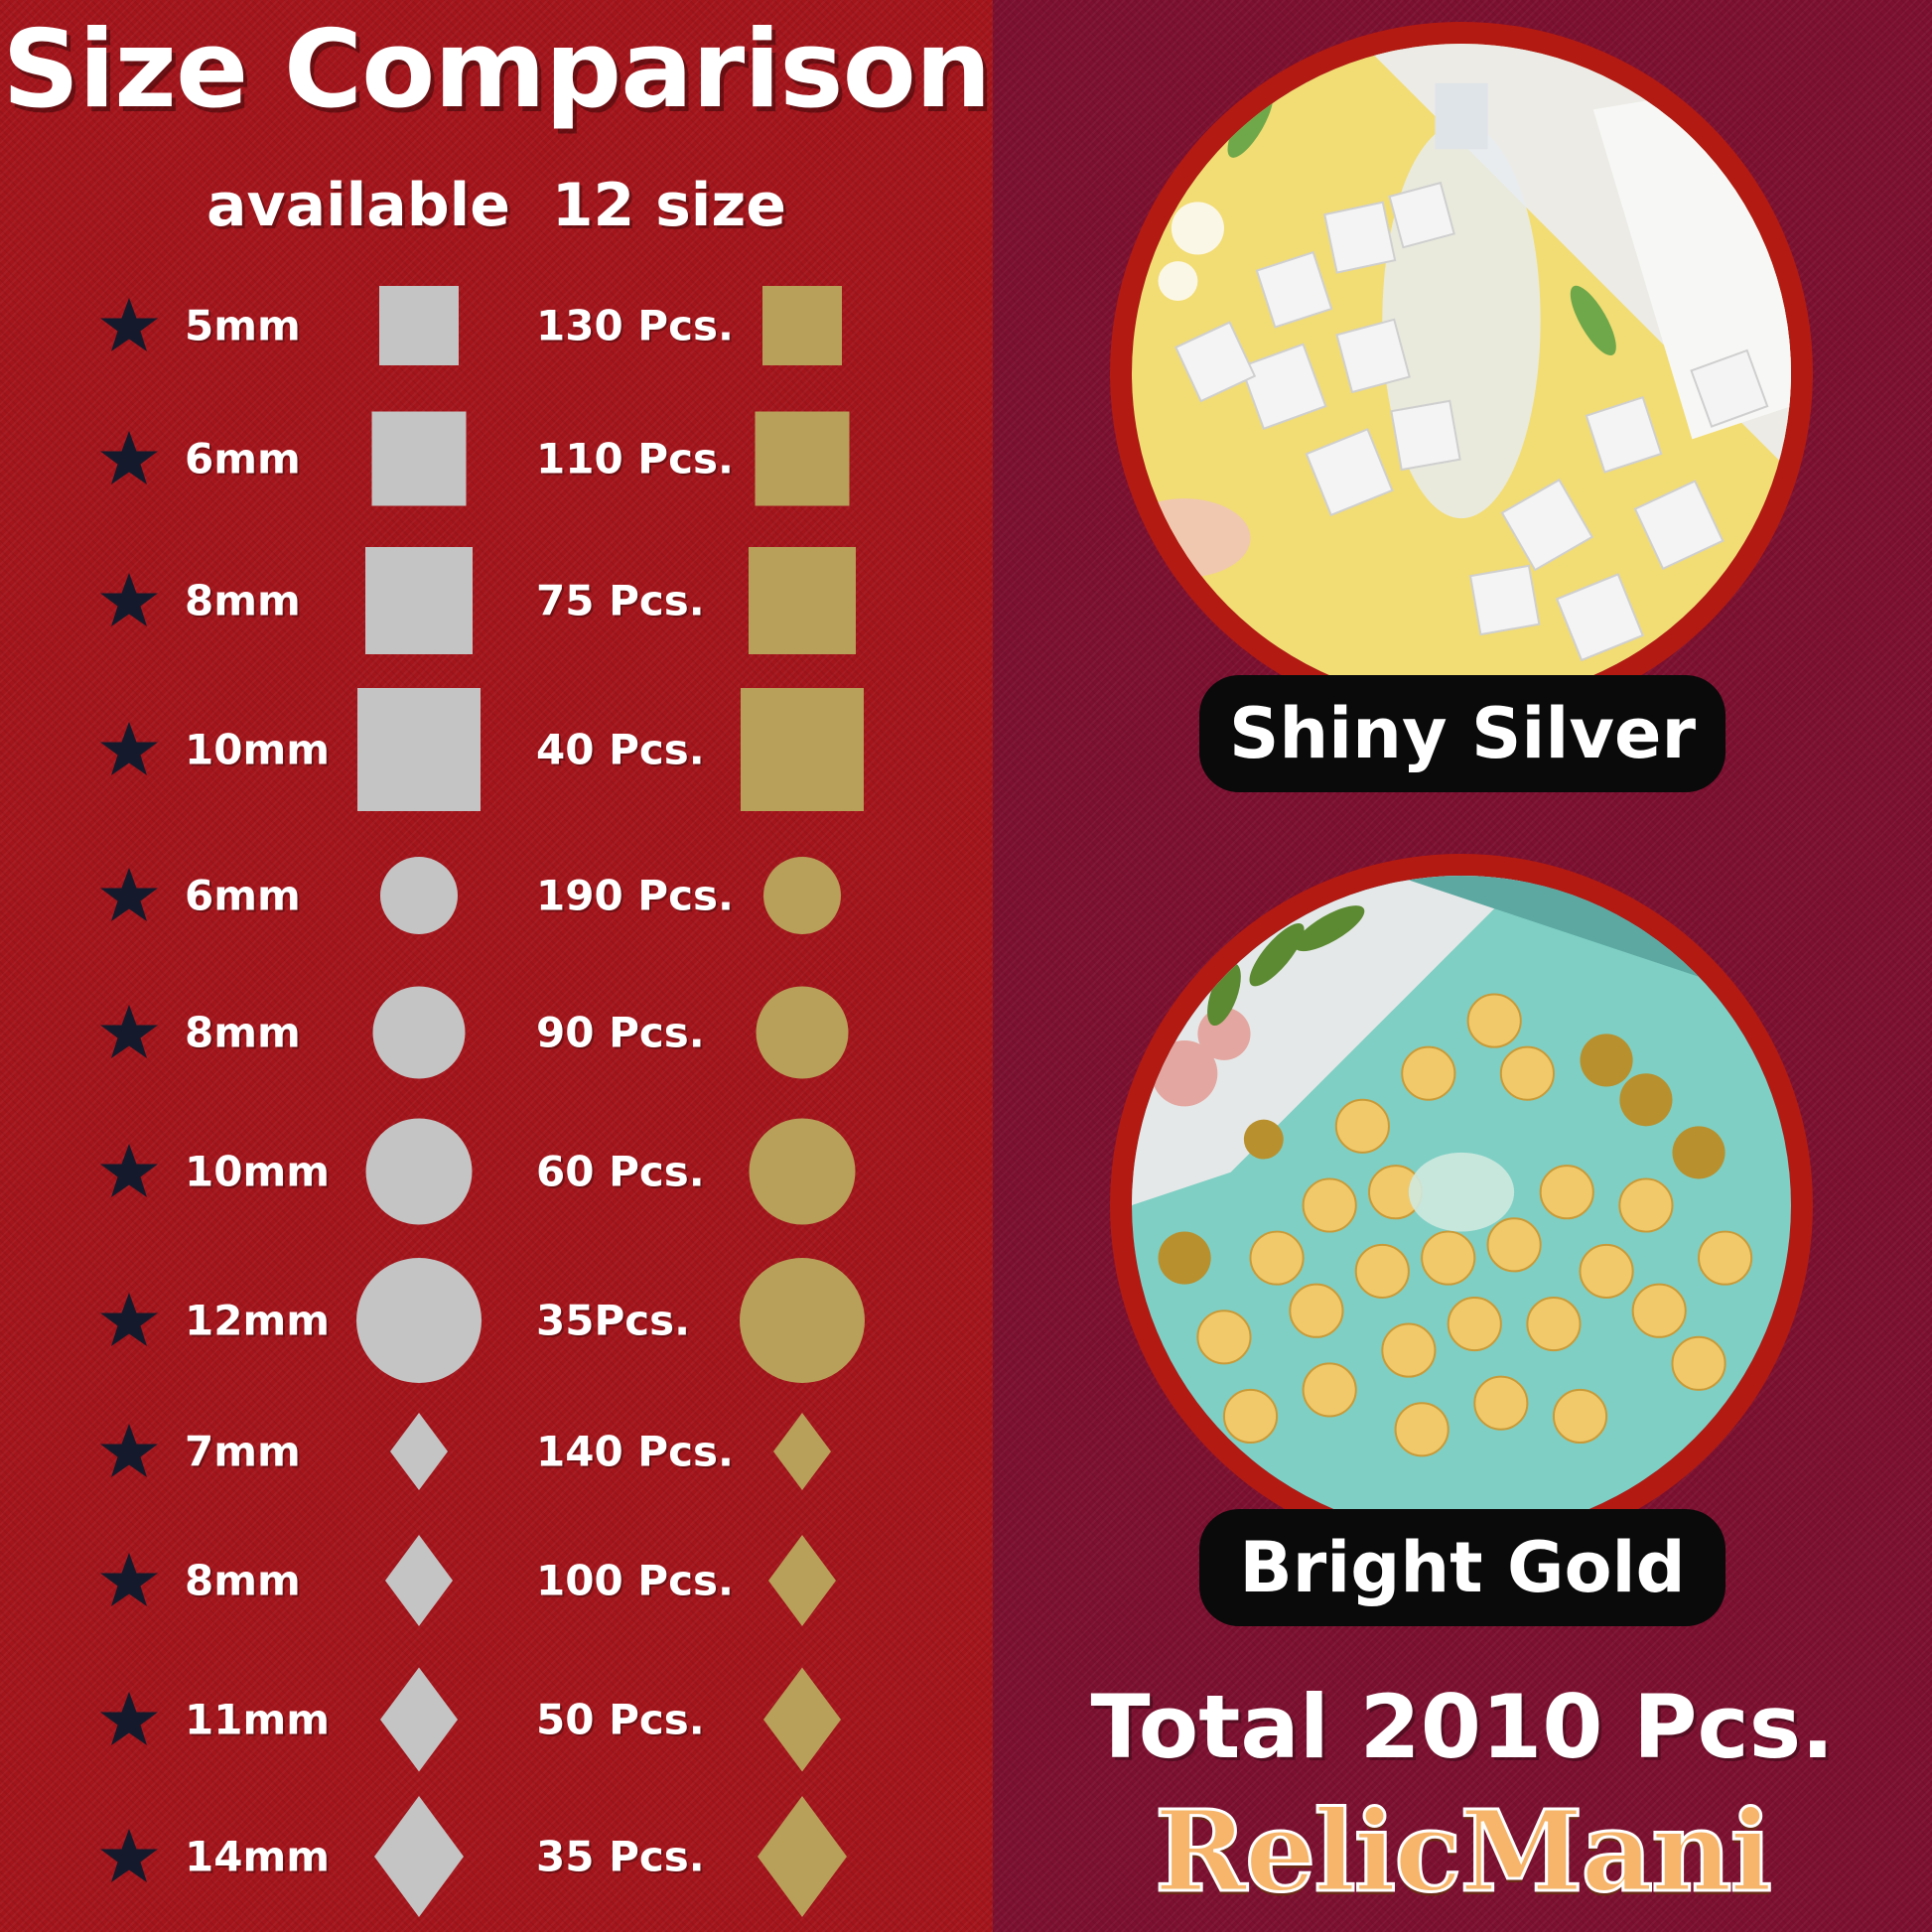  Describe the element at coordinates (497, 1172) in the screenshot. I see `size-row: 10mm 60 Pcs.` at that location.